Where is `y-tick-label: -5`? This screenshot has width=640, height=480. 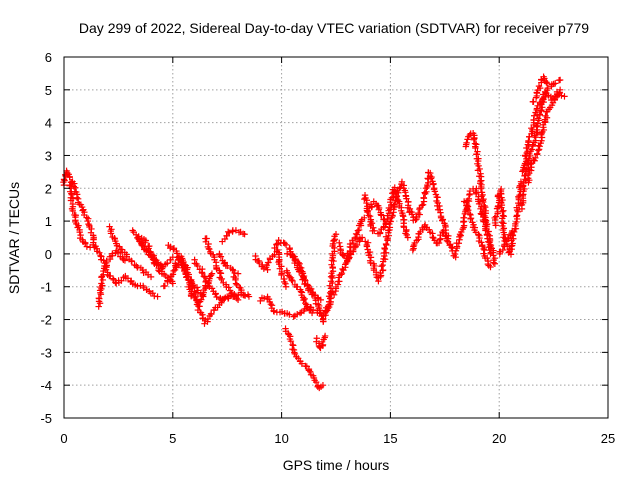
y-tick-label: -5 is located at coordinates (46, 418).